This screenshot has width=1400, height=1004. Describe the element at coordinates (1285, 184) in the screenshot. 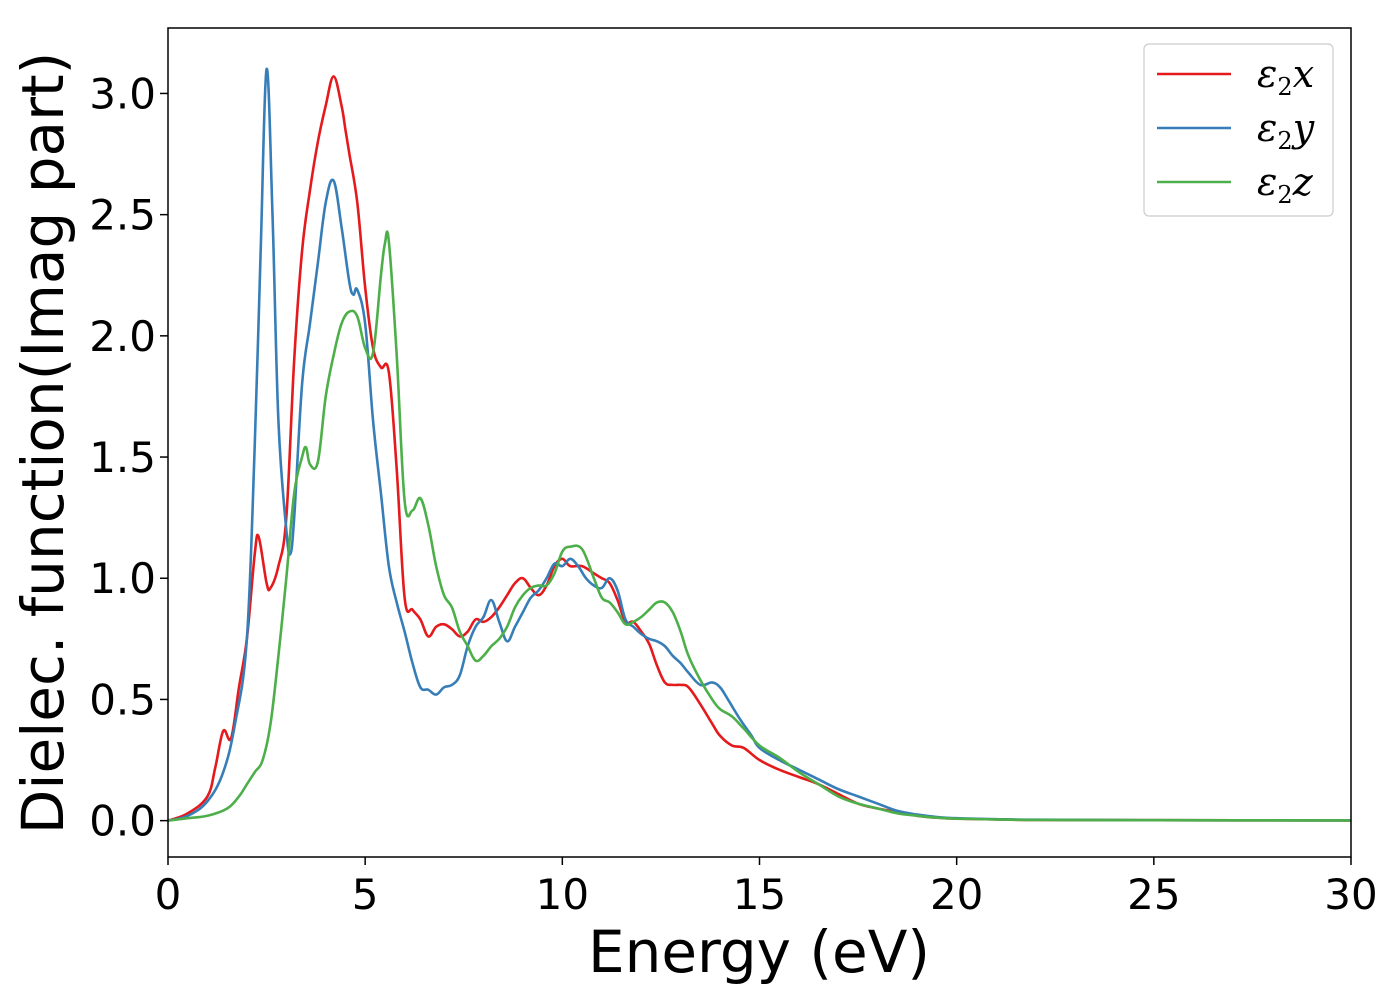

I see `legend-label-z: ε2z` at that location.